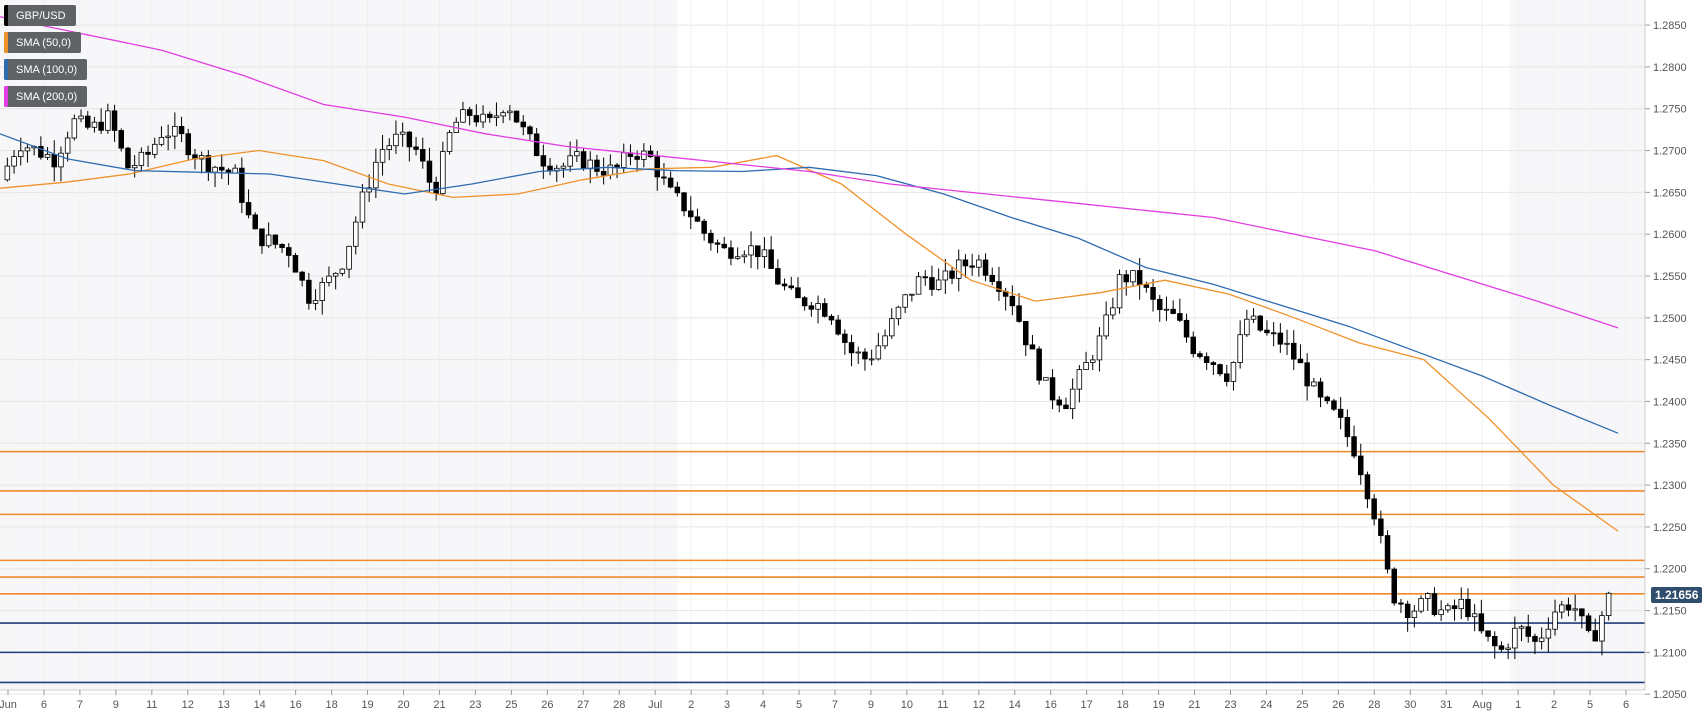 Image resolution: width=1707 pixels, height=712 pixels. Describe the element at coordinates (547, 705) in the screenshot. I see `x-tick-label: 26` at that location.